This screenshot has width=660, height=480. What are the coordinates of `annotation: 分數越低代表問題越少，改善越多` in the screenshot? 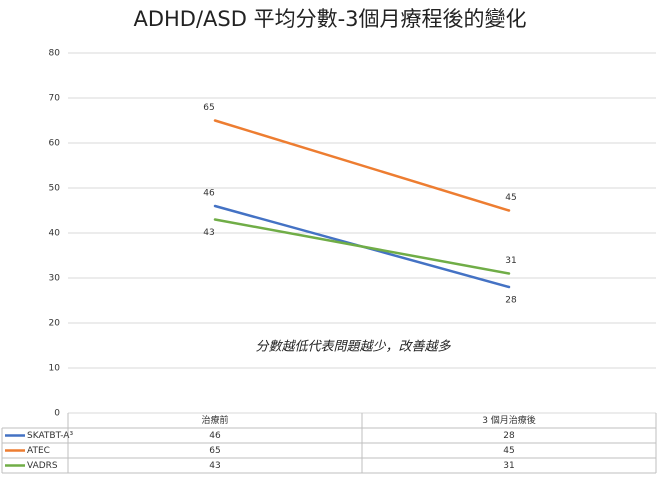 It's located at (353, 347).